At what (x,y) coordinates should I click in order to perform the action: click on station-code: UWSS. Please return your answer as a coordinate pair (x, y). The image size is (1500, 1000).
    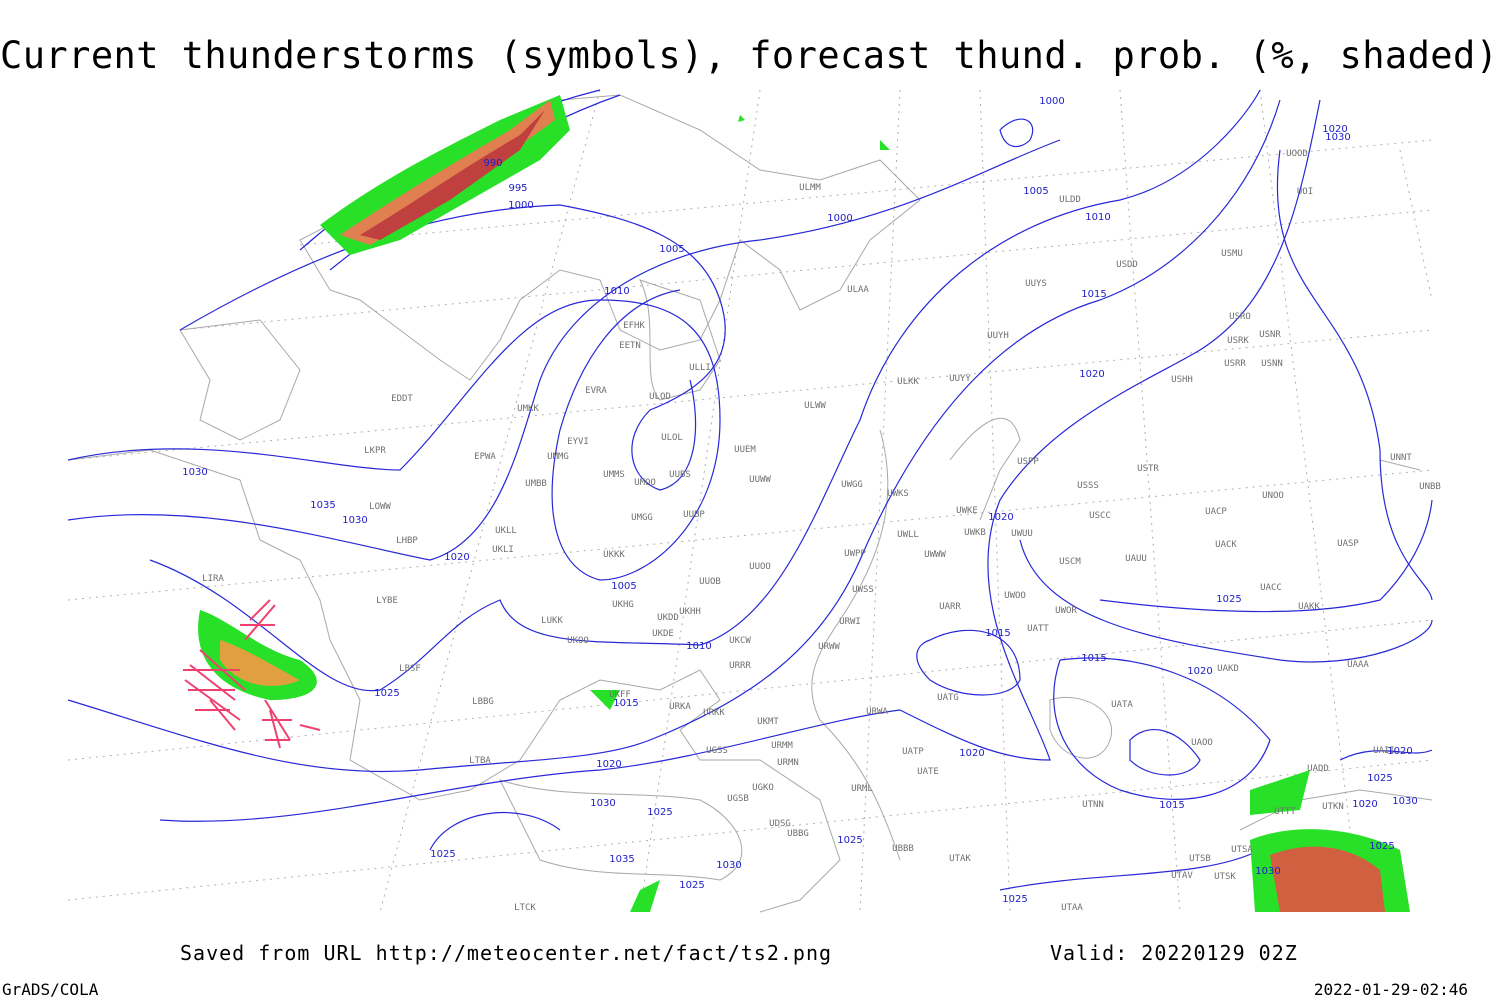
    Looking at the image, I should click on (863, 590).